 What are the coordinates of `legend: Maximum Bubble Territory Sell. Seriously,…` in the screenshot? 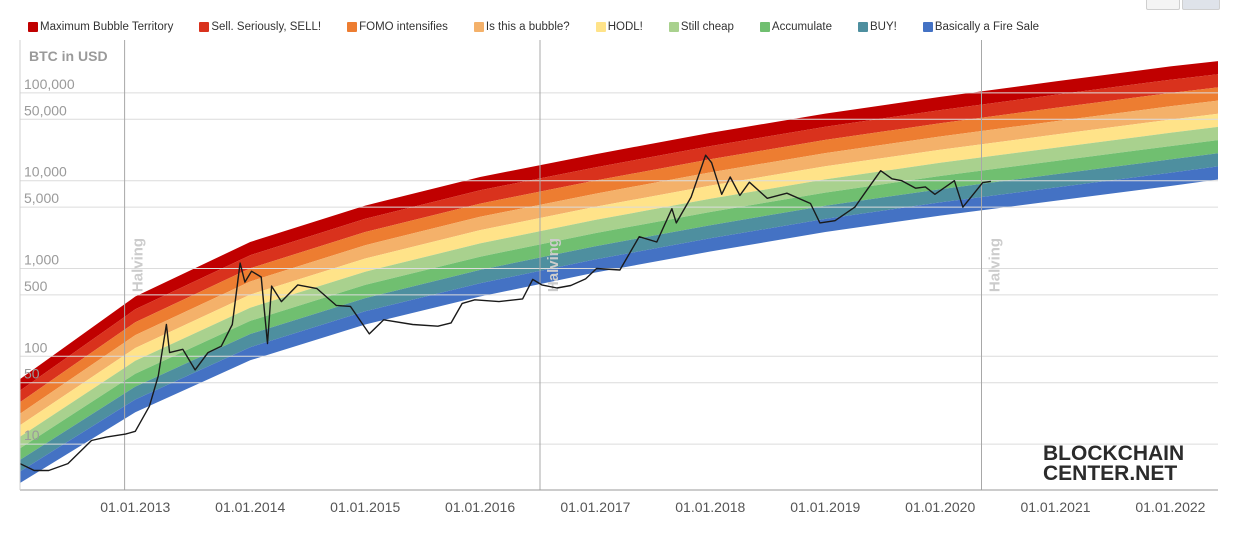 It's located at (546, 27).